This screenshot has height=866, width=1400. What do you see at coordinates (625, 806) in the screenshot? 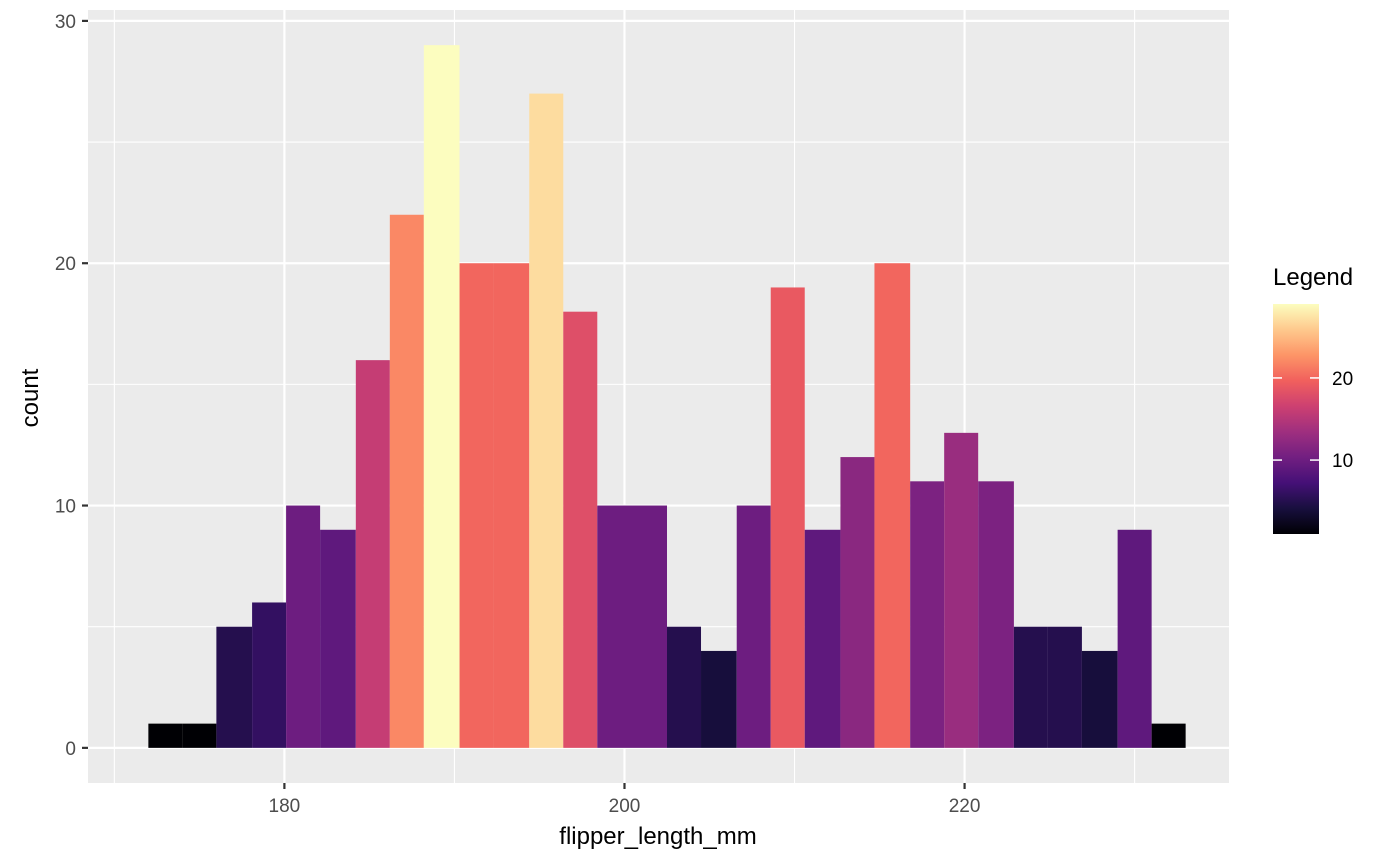
I see `x-tick-label: 200` at bounding box center [625, 806].